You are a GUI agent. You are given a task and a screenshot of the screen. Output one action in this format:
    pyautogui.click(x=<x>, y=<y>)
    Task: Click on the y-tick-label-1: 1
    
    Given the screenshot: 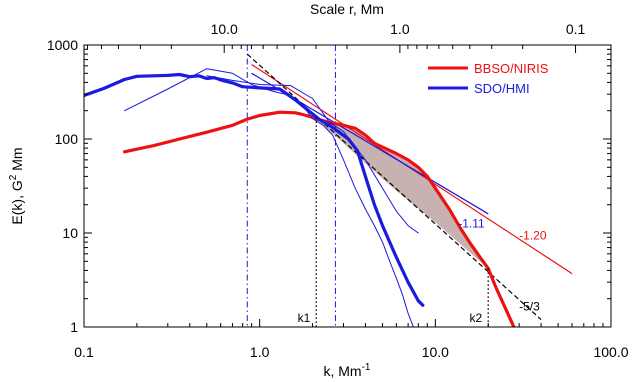 What is the action you would take?
    pyautogui.click(x=74, y=327)
    